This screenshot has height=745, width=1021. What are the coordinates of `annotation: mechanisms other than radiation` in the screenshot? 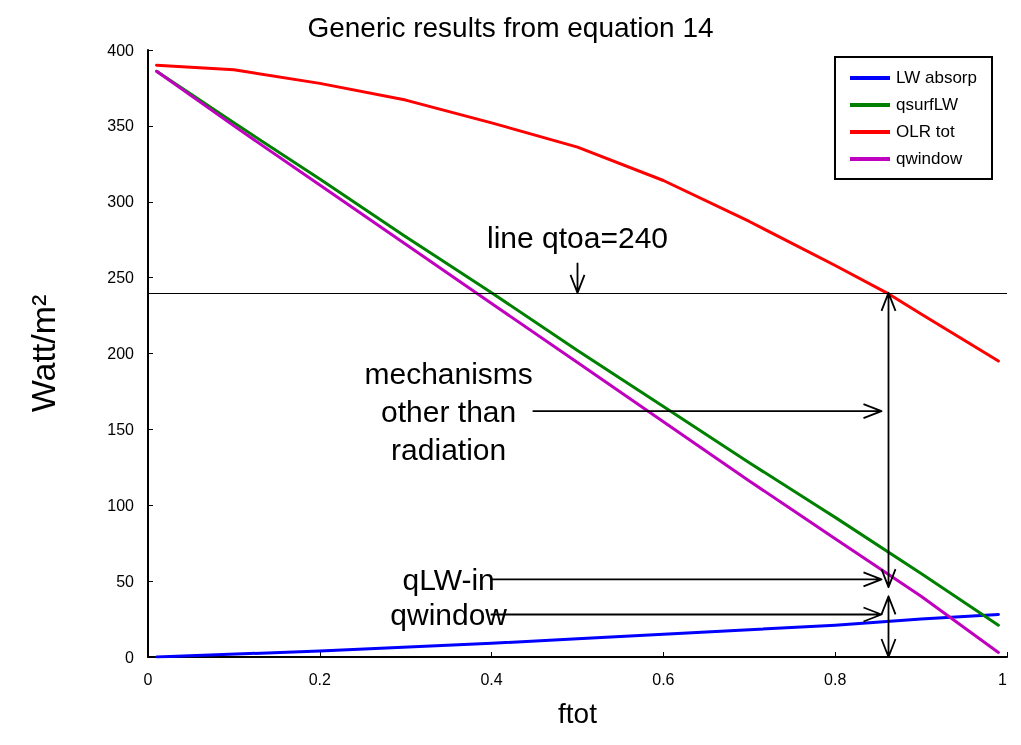 It's located at (448, 411).